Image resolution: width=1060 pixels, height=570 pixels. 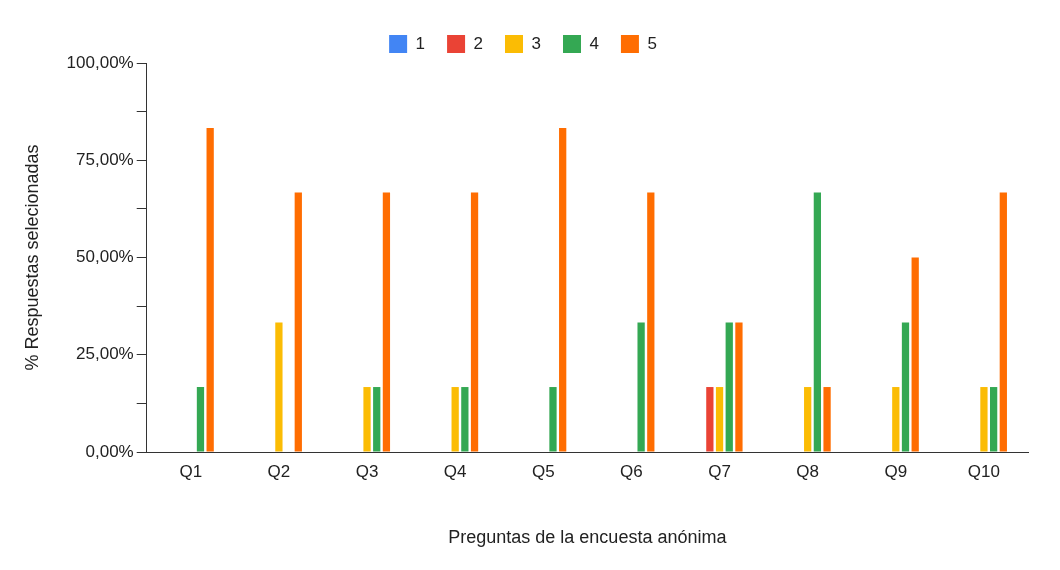 What do you see at coordinates (652, 43) in the screenshot?
I see `legend-label: 5` at bounding box center [652, 43].